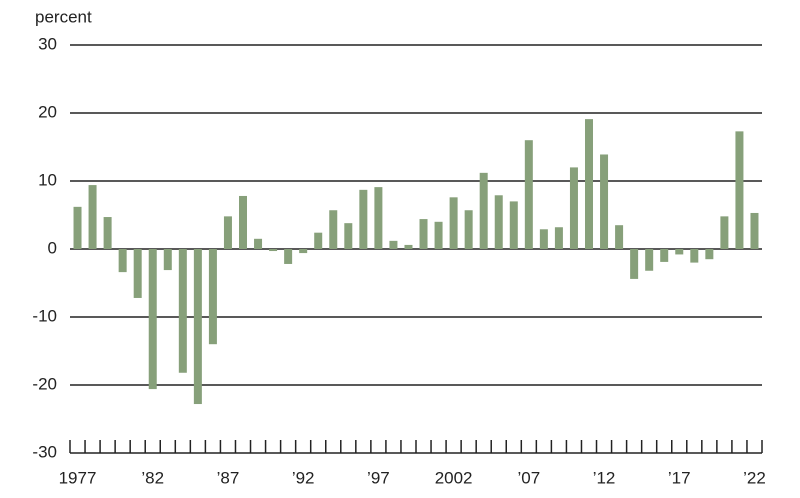 This screenshot has height=498, width=800. I want to click on x-tick-label: ’97, so click(378, 477).